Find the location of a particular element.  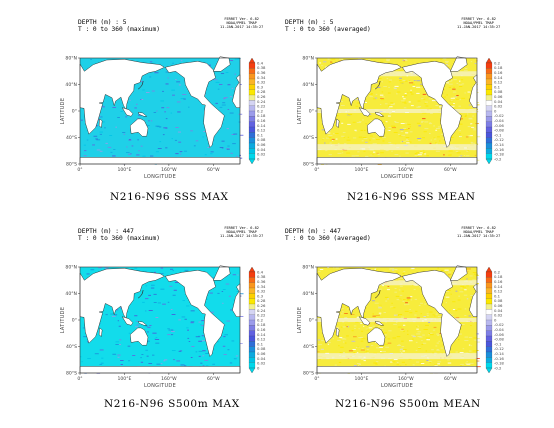

y-axis-label: LATITUDE is located at coordinates (63, 111).